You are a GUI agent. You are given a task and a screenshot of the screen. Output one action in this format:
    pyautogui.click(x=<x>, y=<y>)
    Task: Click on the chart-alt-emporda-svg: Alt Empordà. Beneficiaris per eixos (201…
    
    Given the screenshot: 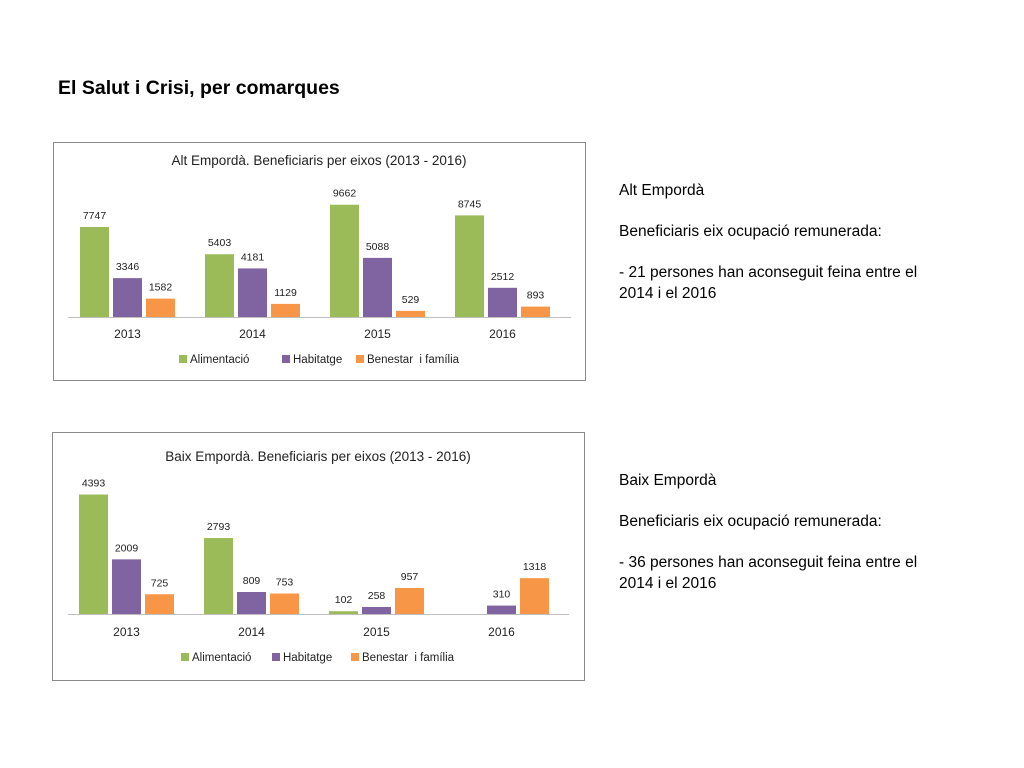 What is the action you would take?
    pyautogui.click(x=319, y=259)
    